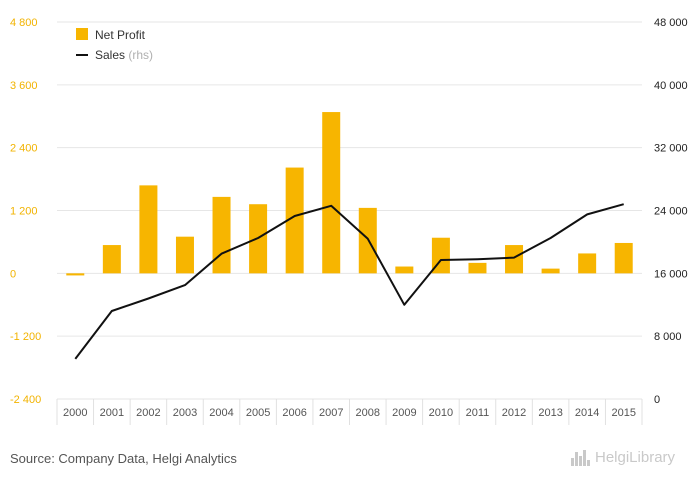  What do you see at coordinates (258, 413) in the screenshot?
I see `x-tick-label: 2005` at bounding box center [258, 413].